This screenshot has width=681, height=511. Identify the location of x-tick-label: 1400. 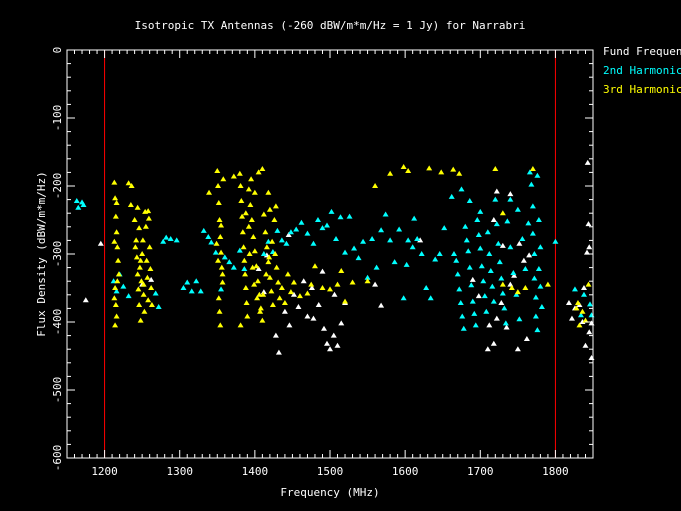
(255, 471).